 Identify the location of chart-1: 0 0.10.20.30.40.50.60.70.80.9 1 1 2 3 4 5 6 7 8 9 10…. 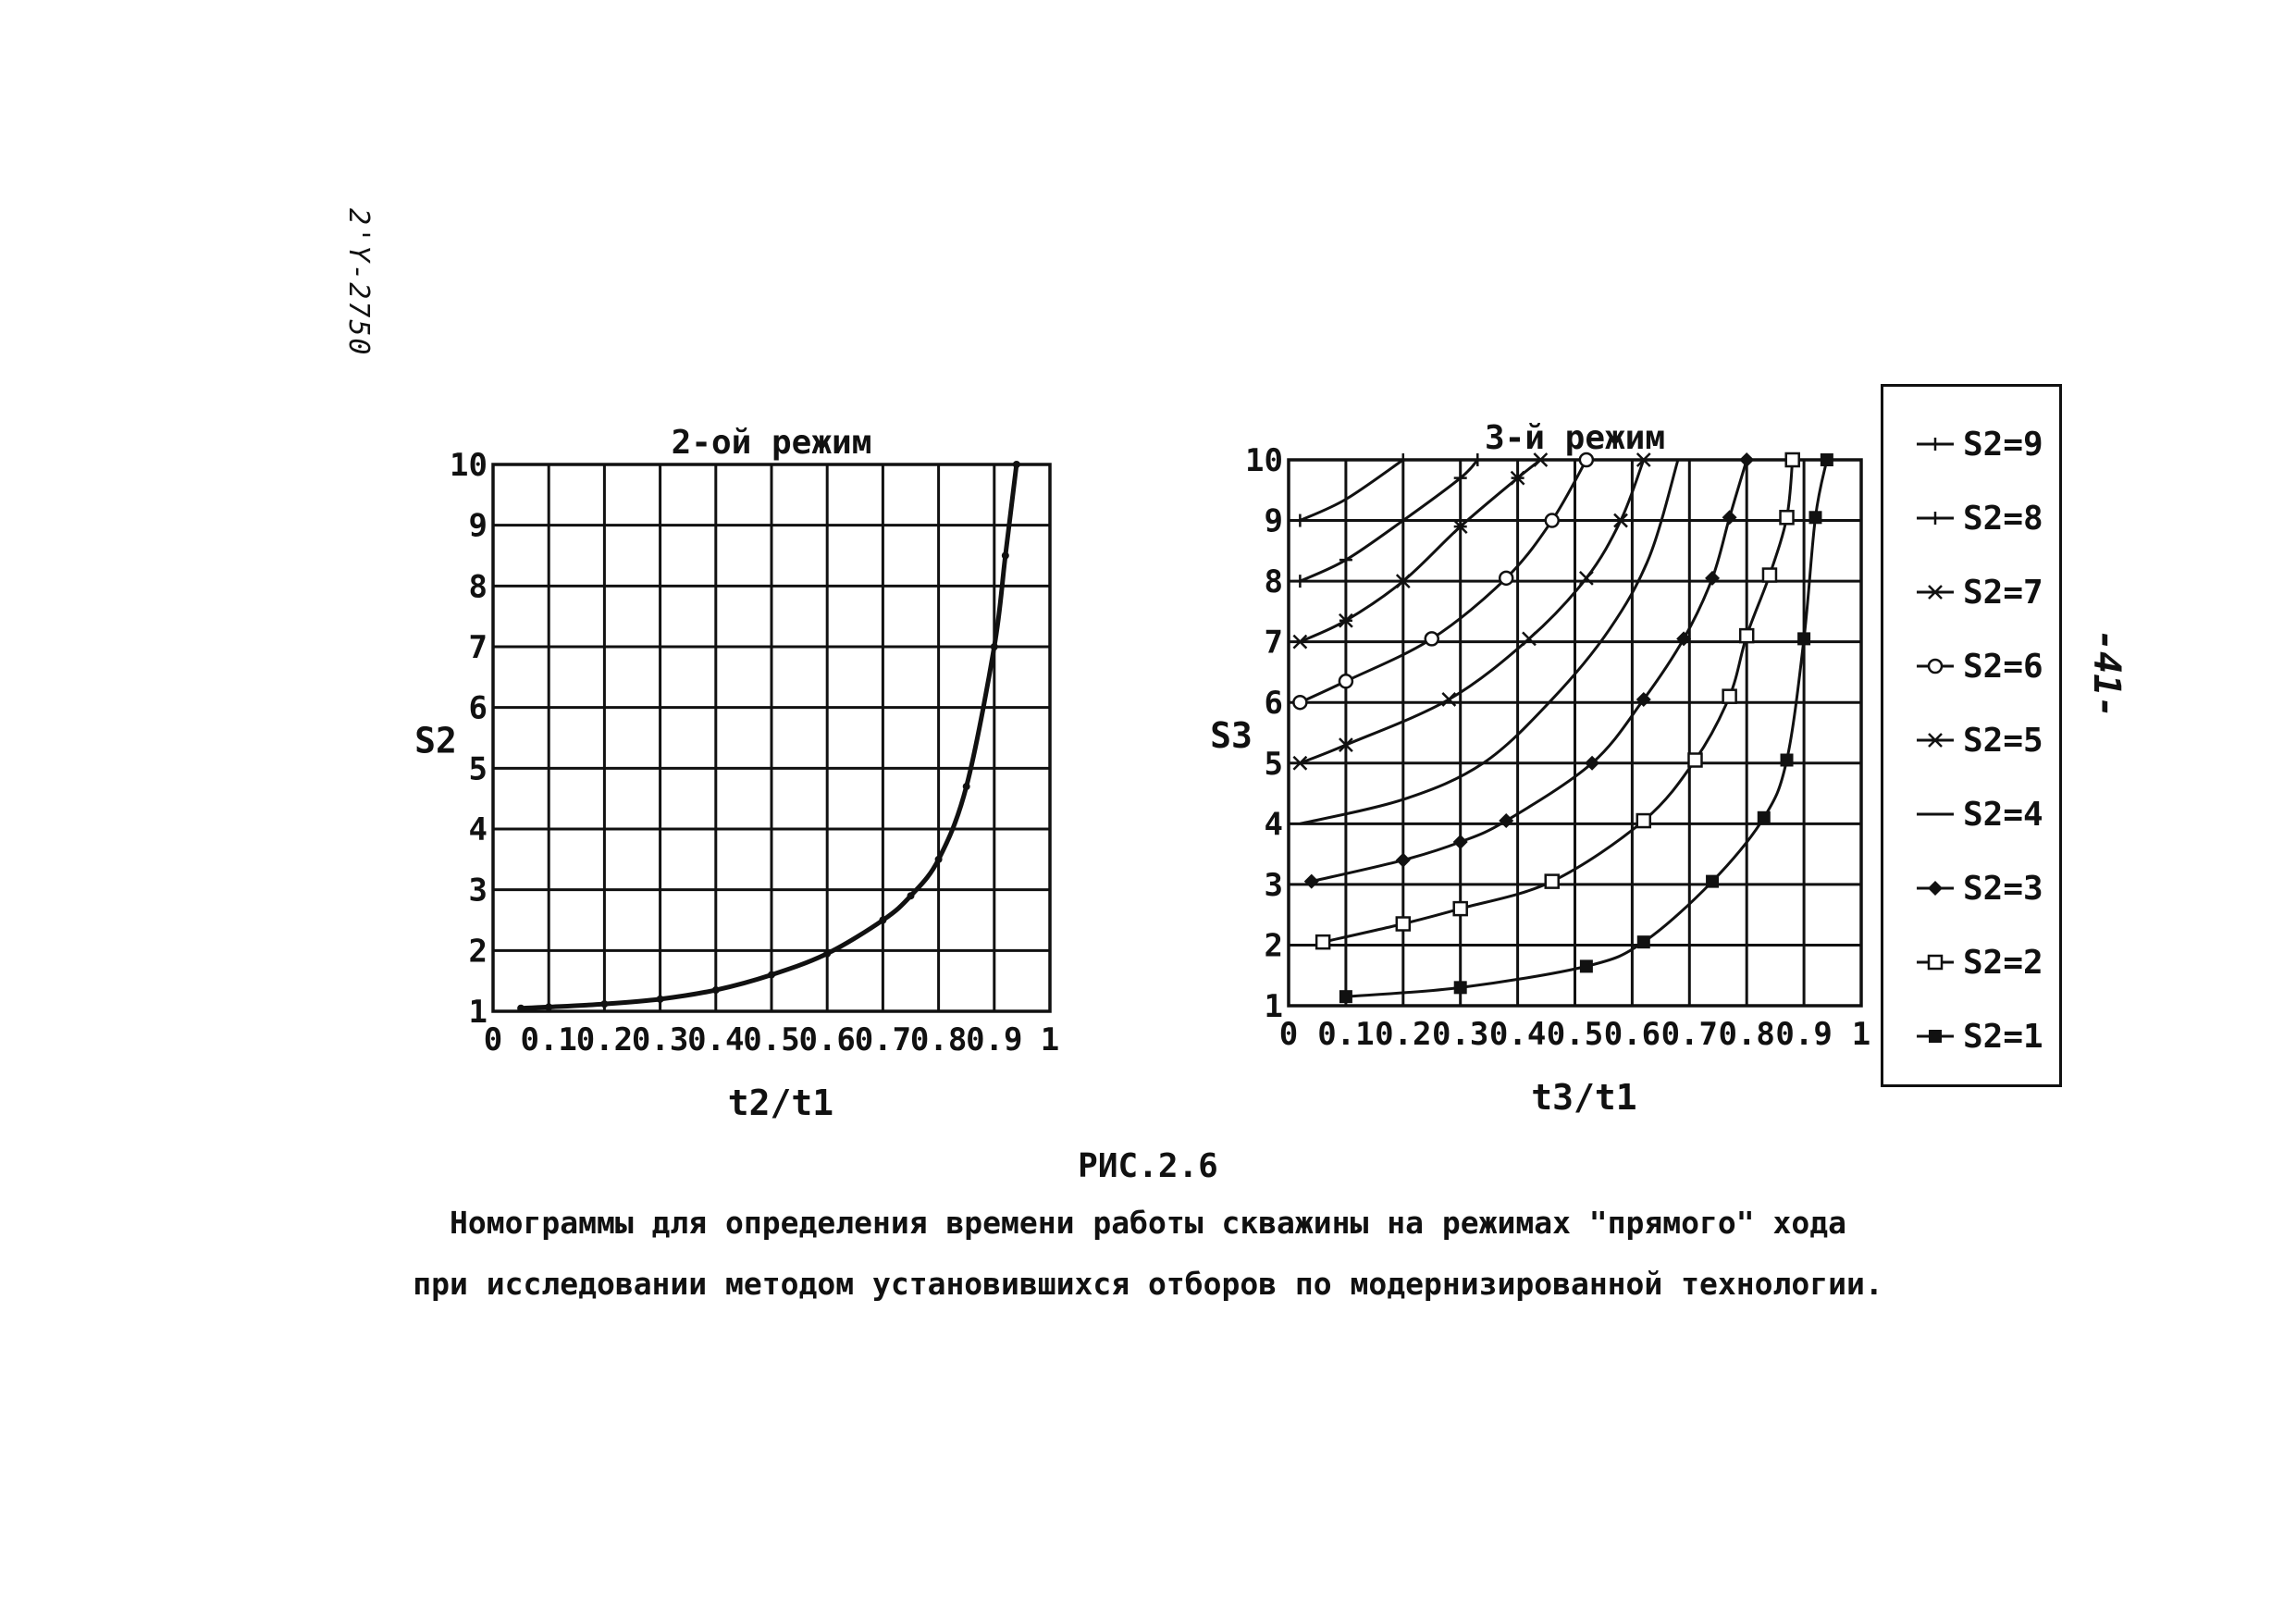
(736, 774).